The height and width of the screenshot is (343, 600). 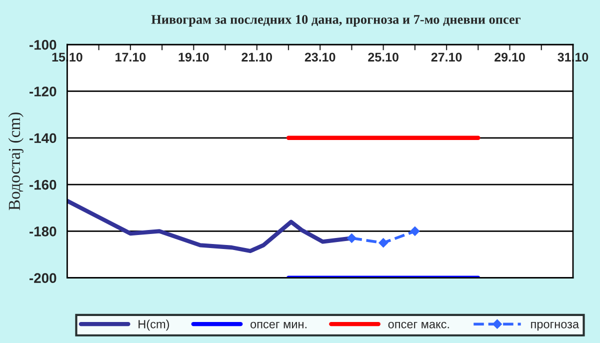 I want to click on y-tick-label: -140, so click(x=43, y=138).